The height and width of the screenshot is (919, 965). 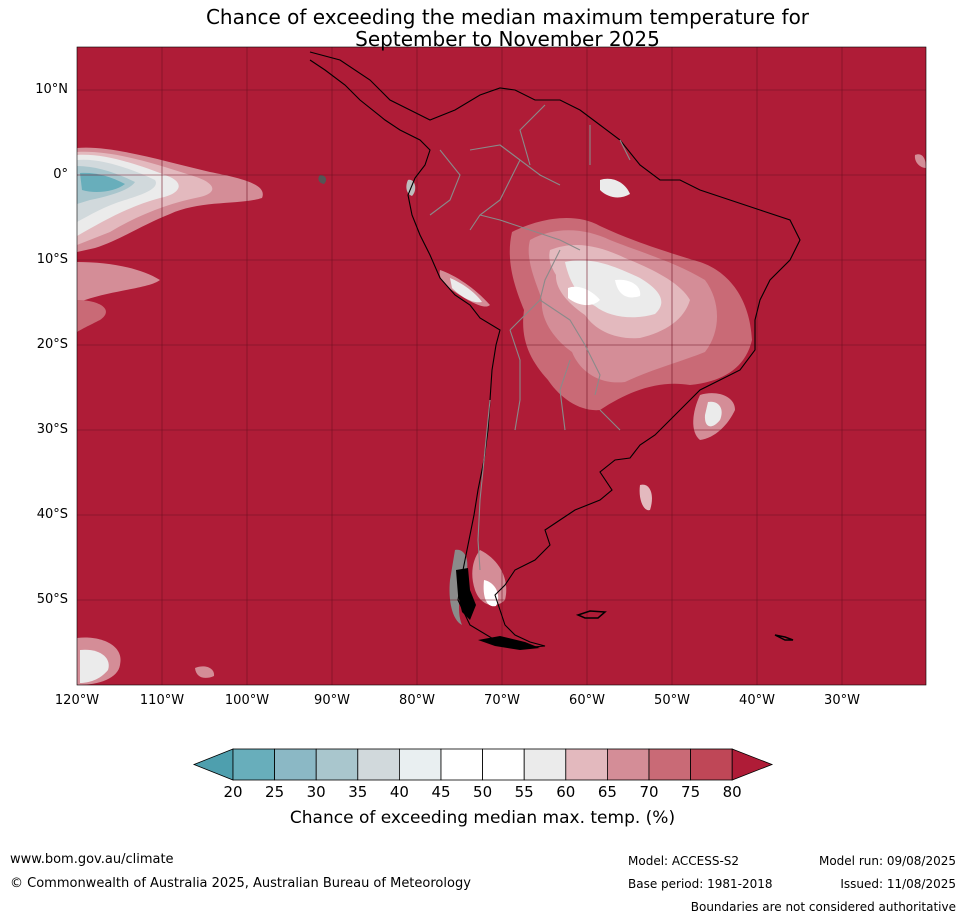 I want to click on colorbar-tick-label: 40, so click(x=399, y=792).